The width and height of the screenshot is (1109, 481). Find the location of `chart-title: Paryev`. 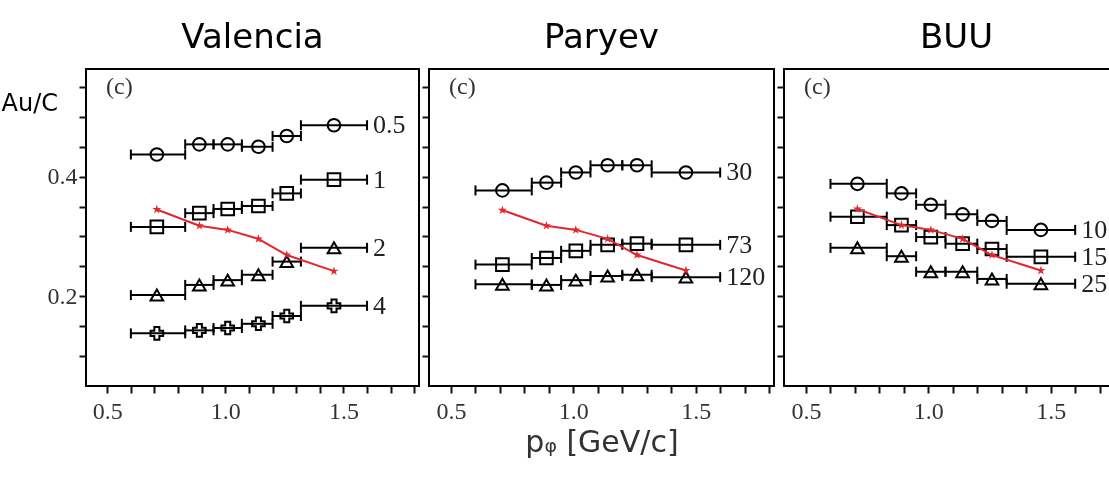

chart-title: Paryev is located at coordinates (601, 36).